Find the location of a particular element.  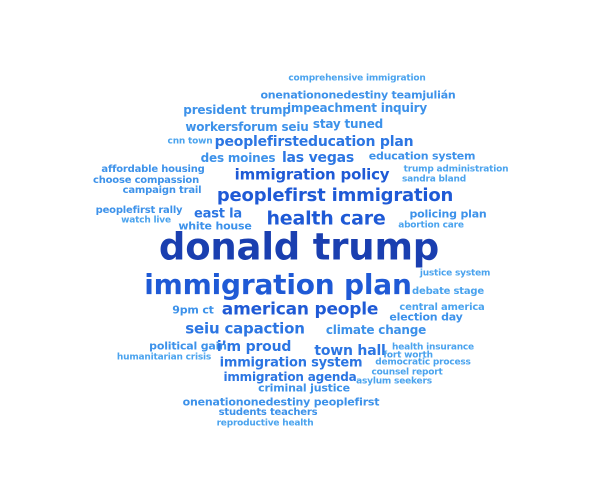

word: immigration policy is located at coordinates (312, 174).